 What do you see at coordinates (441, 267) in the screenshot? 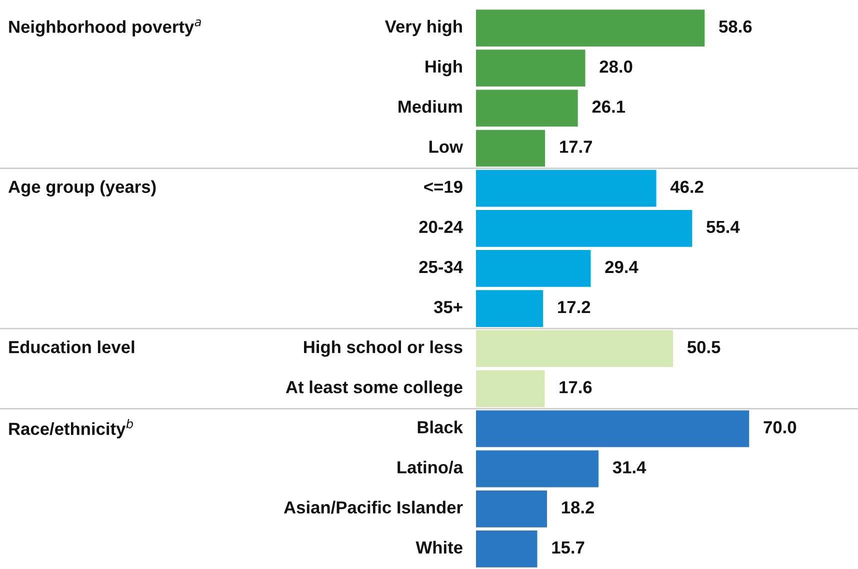
I see `y-tick-label: 25-34` at bounding box center [441, 267].